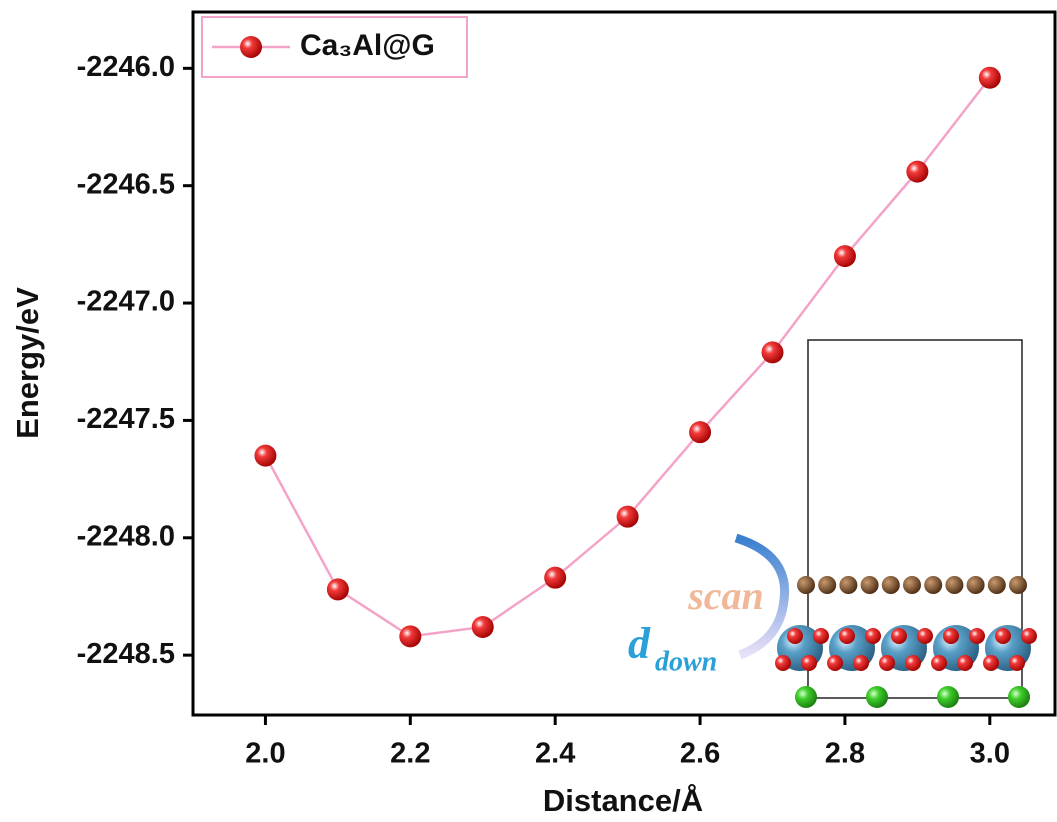  I want to click on y-axis-label: Energy/eV, so click(27, 363).